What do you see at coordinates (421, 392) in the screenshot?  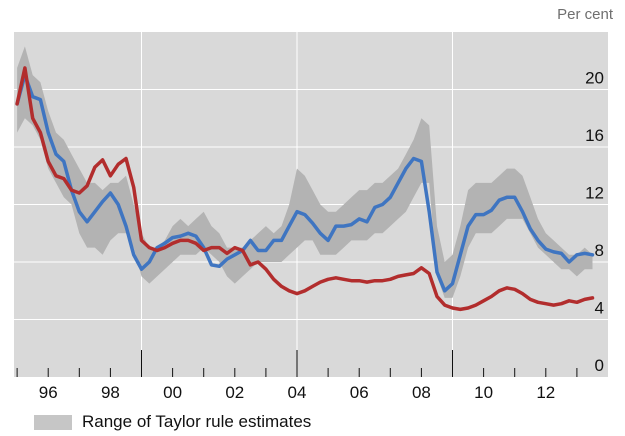 I see `x-tick-label-08: 08` at bounding box center [421, 392].